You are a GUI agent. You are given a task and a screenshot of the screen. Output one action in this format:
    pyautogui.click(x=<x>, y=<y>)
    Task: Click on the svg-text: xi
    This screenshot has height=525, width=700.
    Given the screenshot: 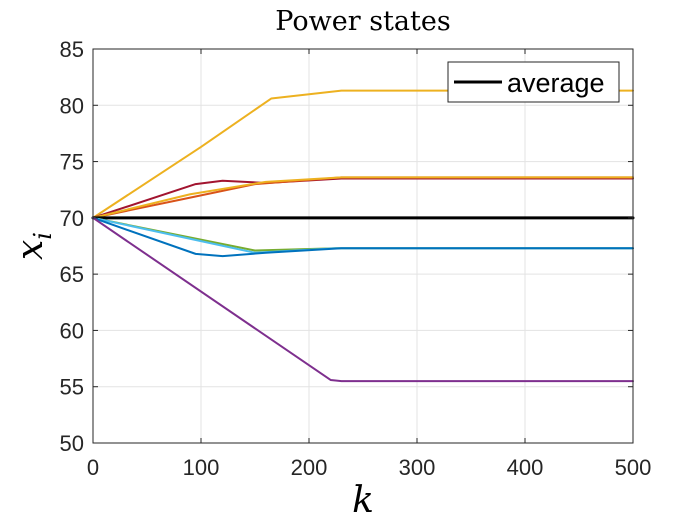 What is the action you would take?
    pyautogui.click(x=33, y=246)
    